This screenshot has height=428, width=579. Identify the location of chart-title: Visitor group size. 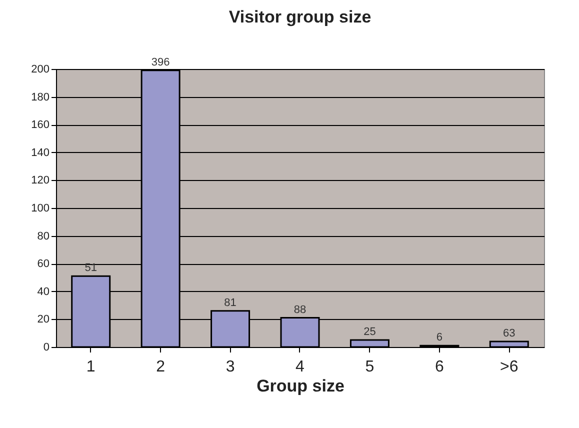
(300, 16).